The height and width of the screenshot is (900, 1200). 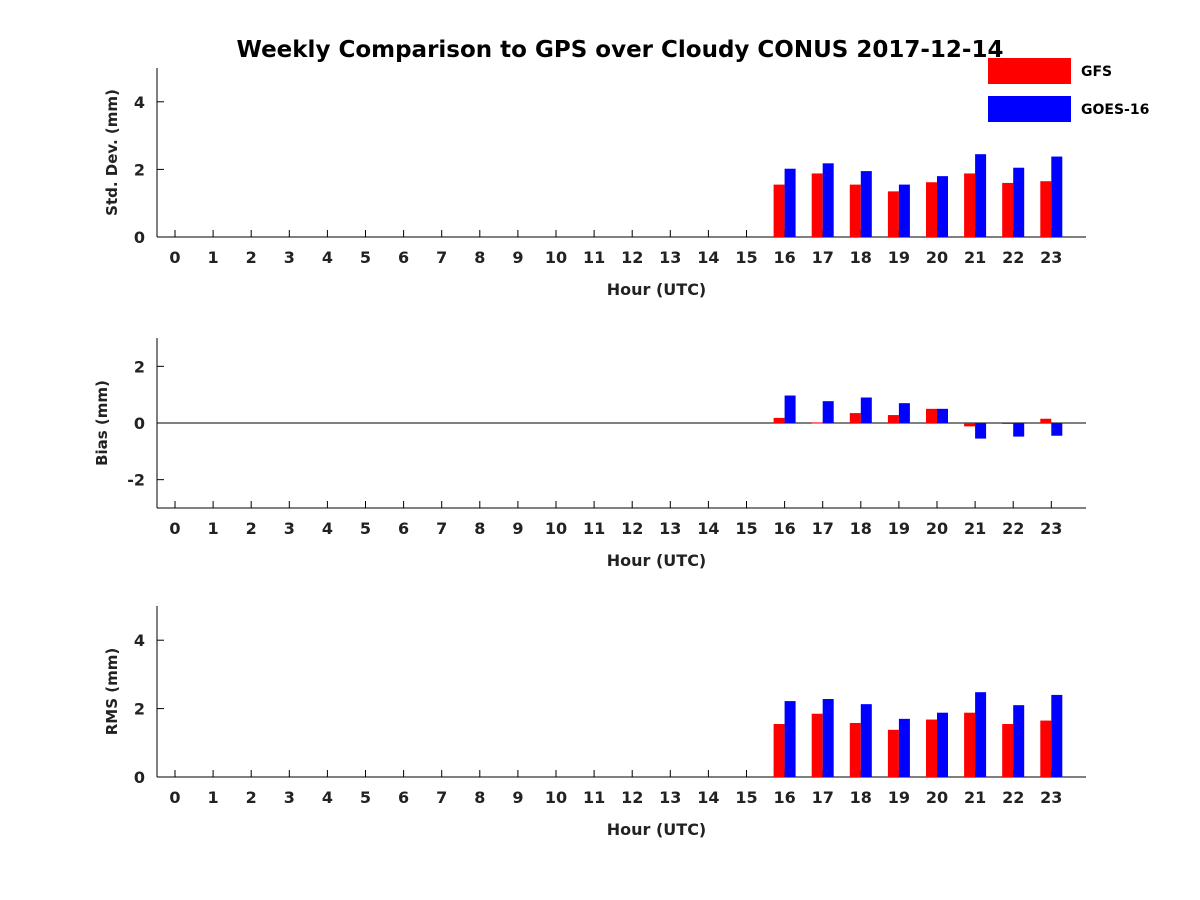 I want to click on legend-swatch-goes16, so click(x=1029, y=109).